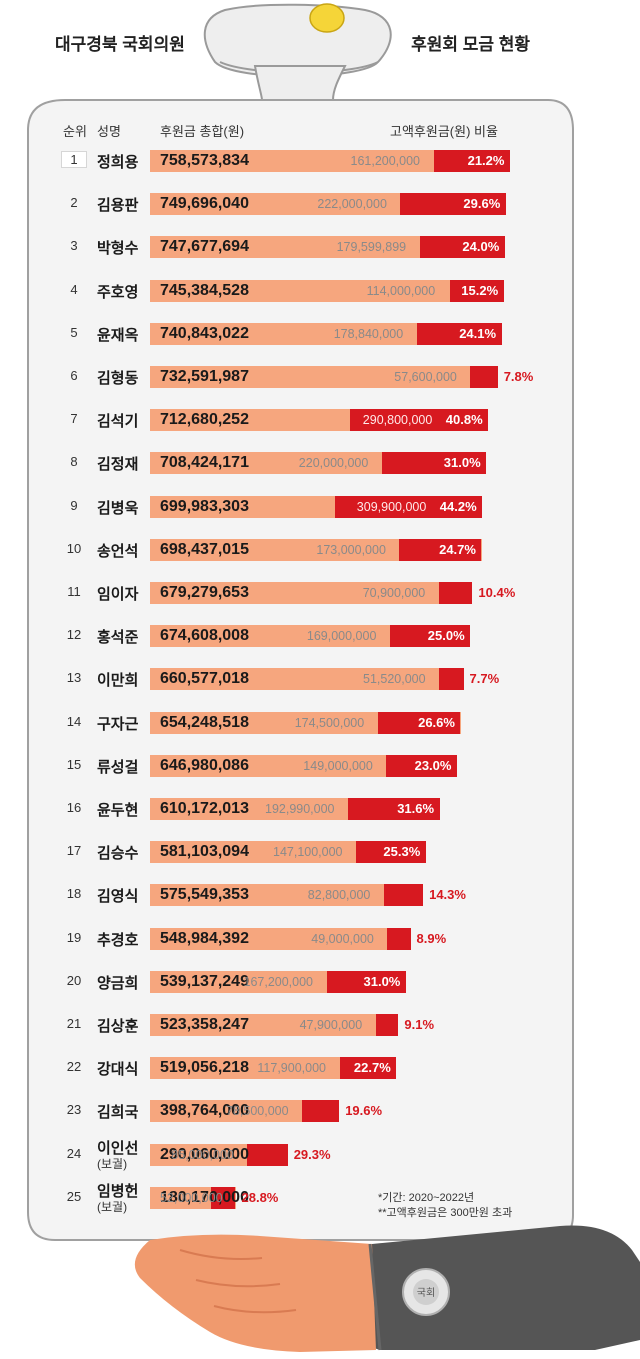  What do you see at coordinates (118, 724) in the screenshot?
I see `name-label: 구자근` at bounding box center [118, 724].